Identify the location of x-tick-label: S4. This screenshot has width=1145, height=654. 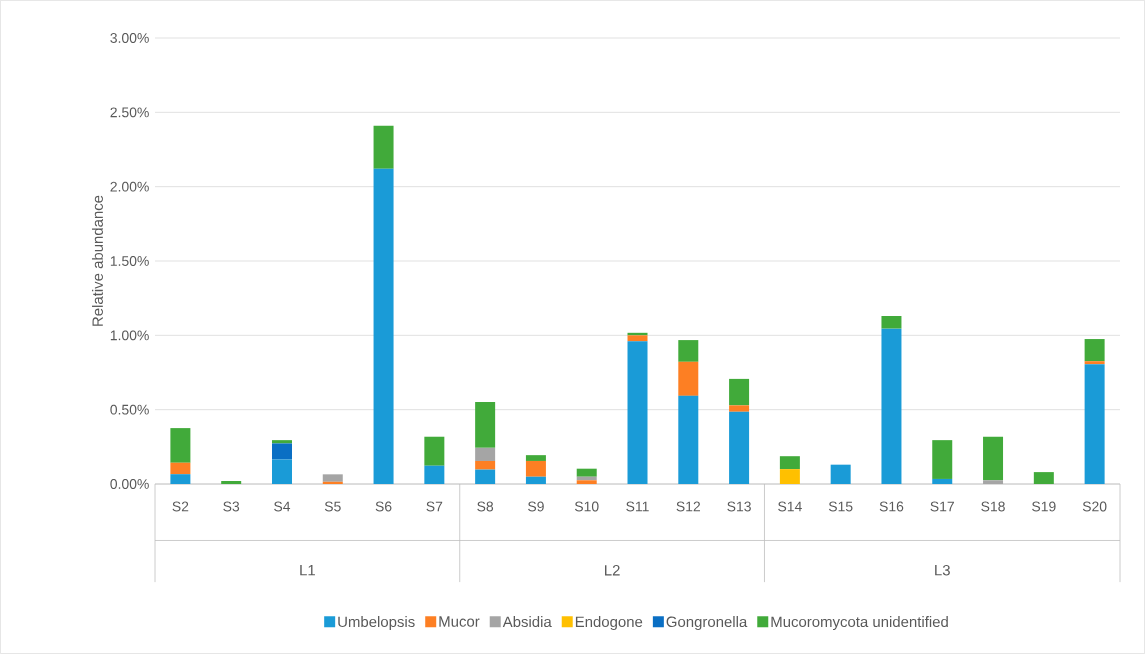
(282, 506).